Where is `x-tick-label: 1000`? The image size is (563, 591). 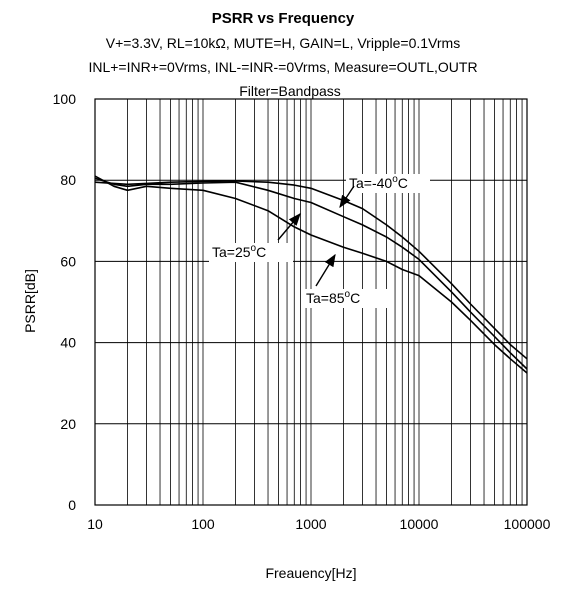 x-tick-label: 1000 is located at coordinates (310, 524).